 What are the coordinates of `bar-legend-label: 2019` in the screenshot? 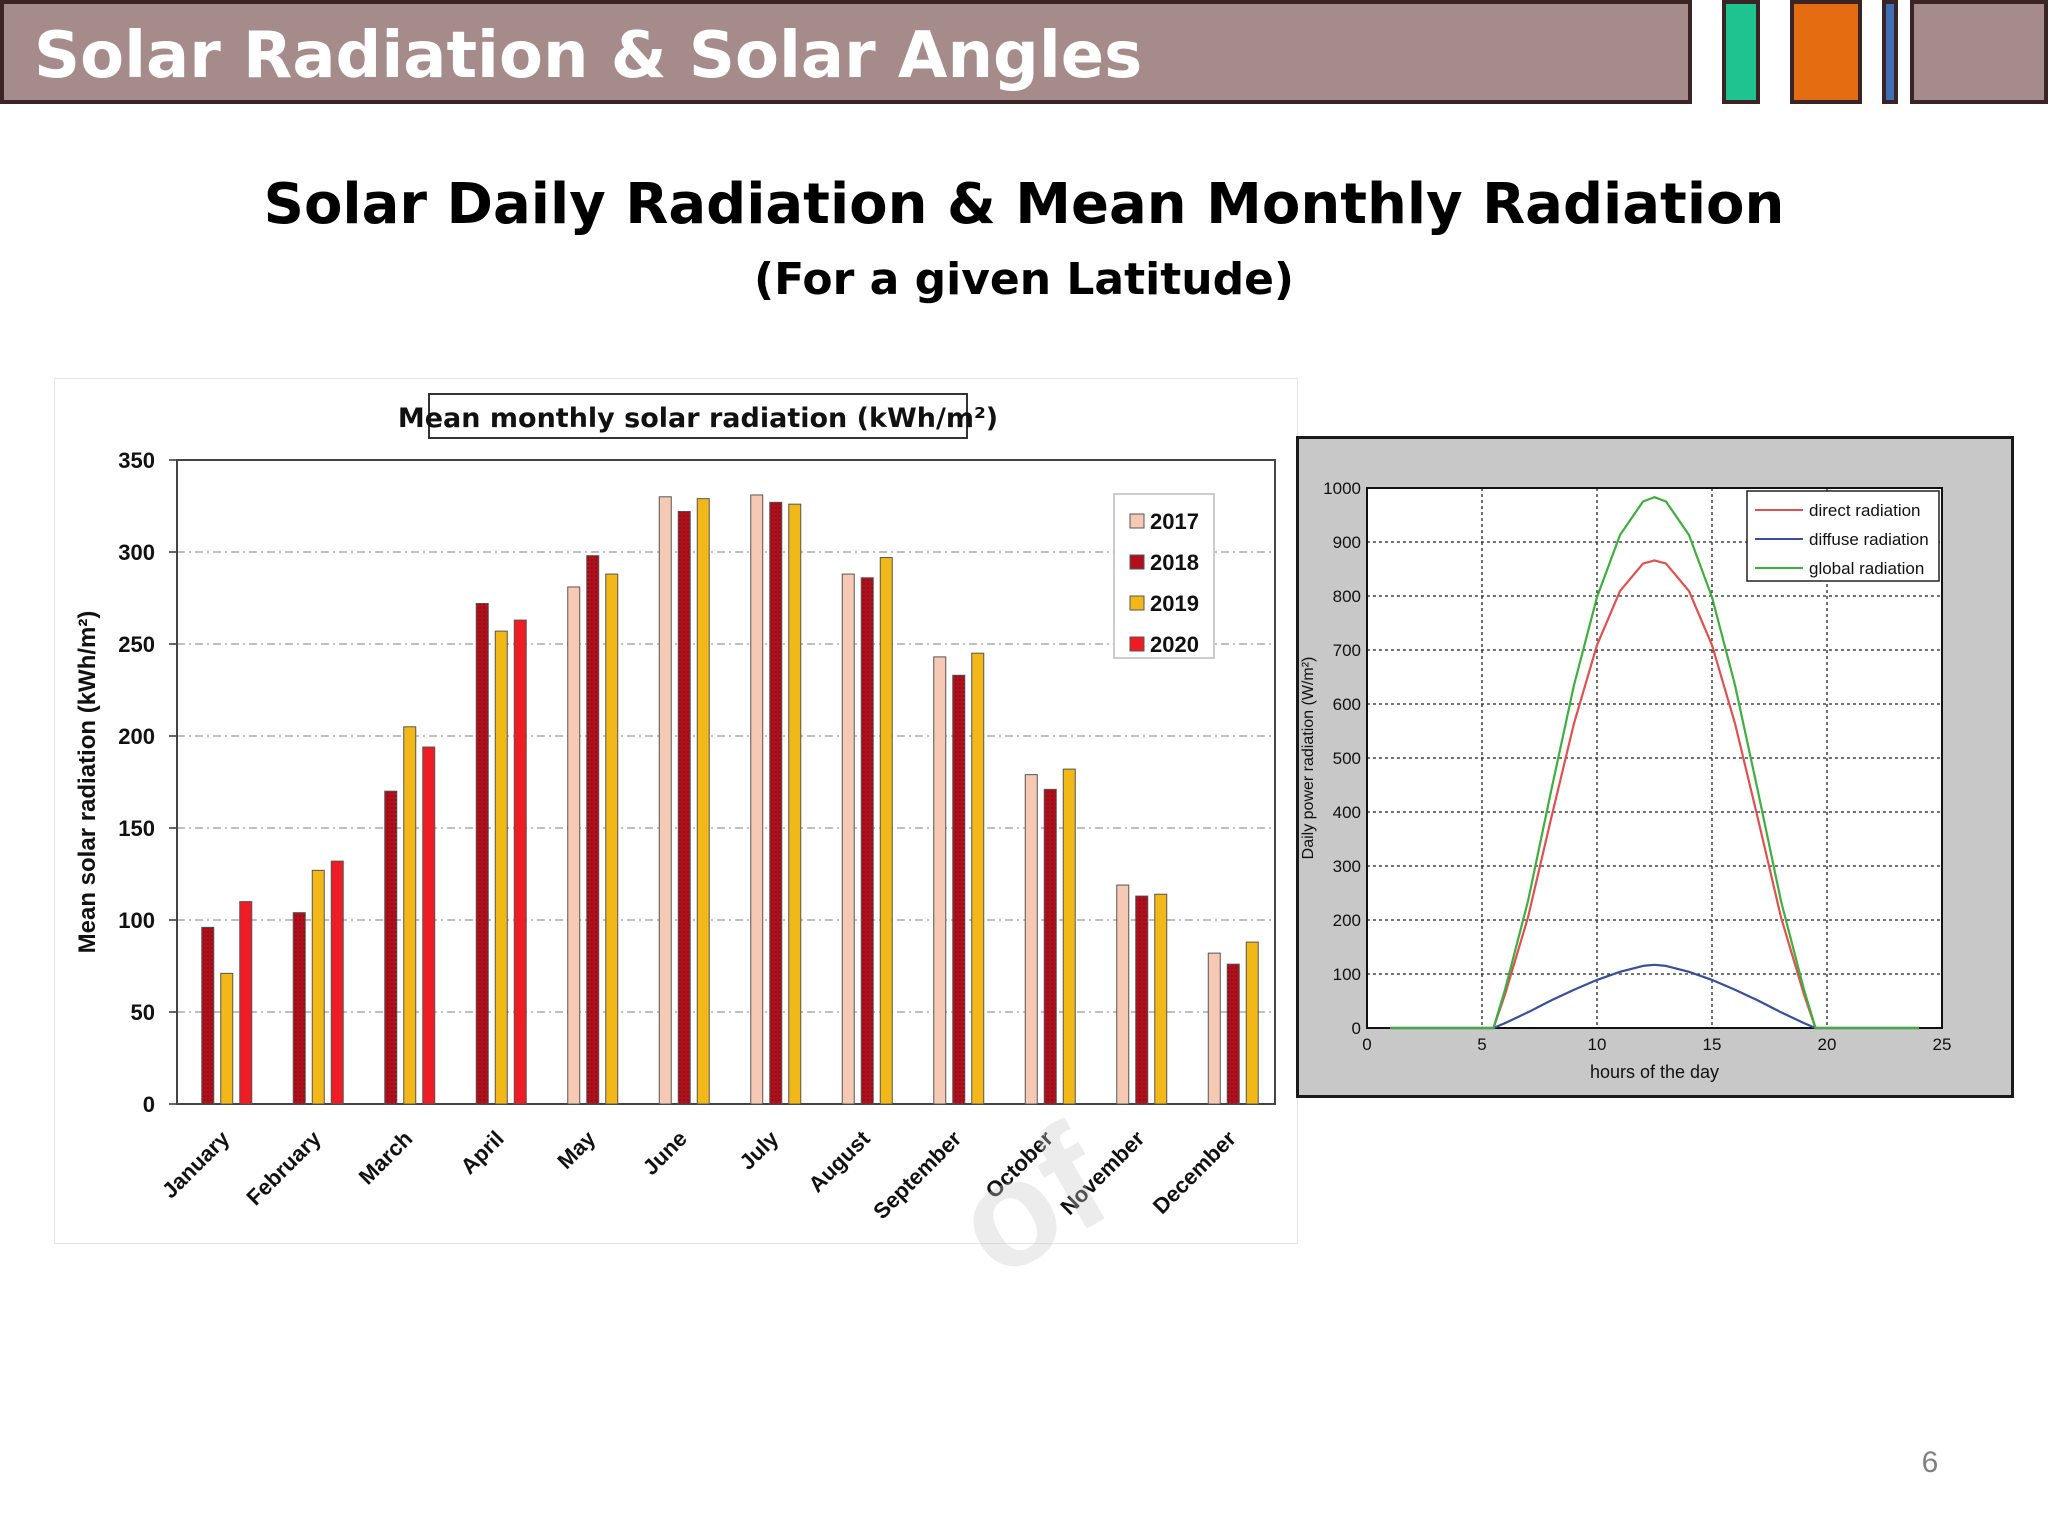 It's located at (1174, 603).